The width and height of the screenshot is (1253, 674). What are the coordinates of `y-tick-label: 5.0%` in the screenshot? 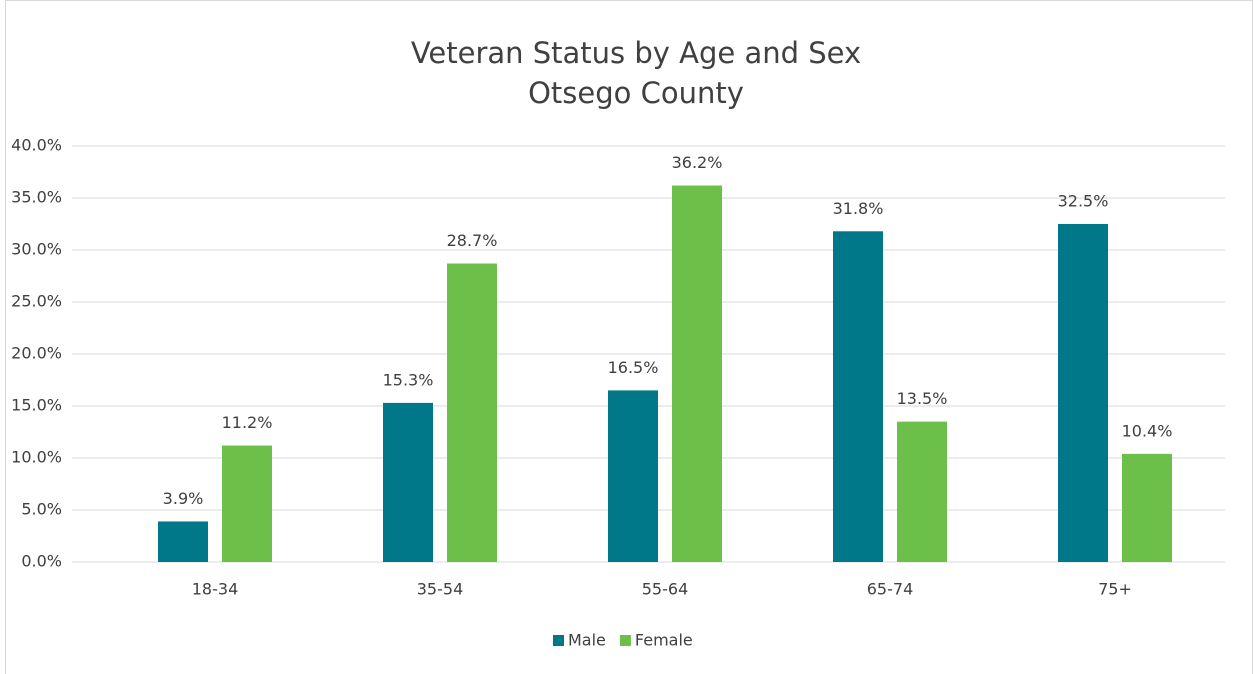 It's located at (41, 509).